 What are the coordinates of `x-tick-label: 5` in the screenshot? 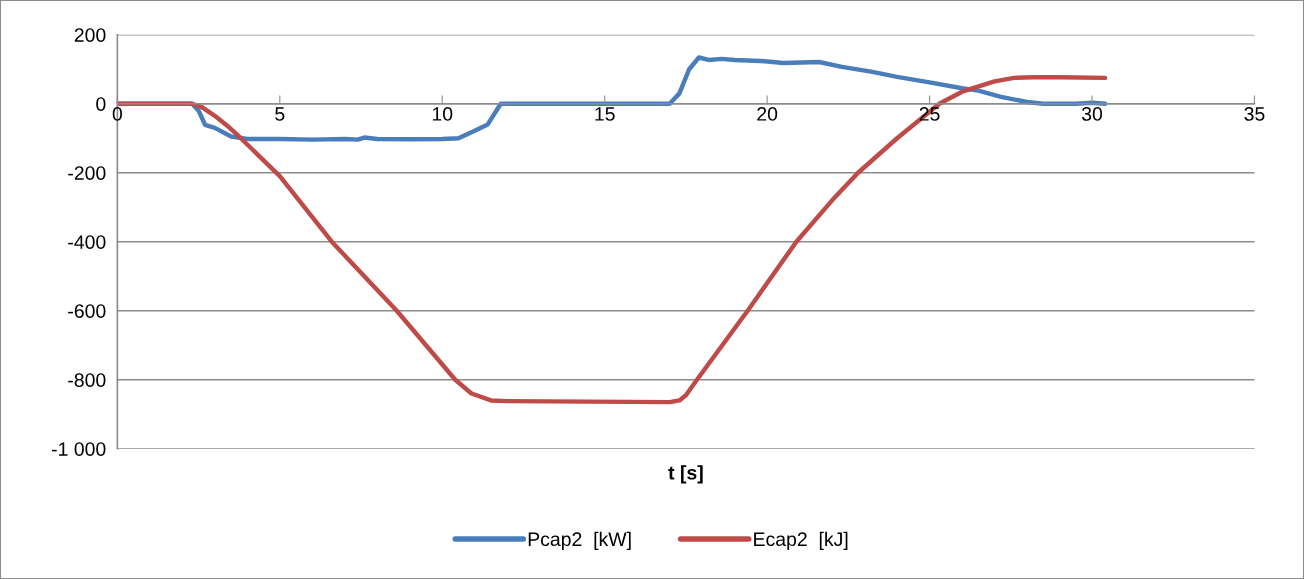 It's located at (280, 114).